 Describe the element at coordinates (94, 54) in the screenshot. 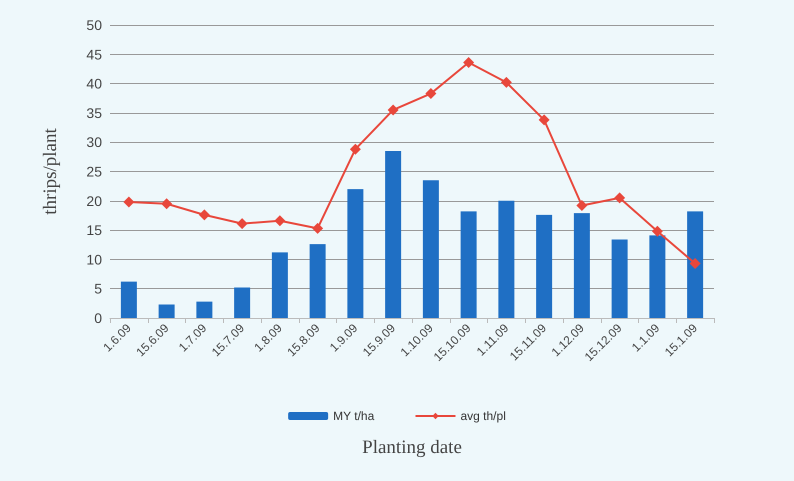

I see `y-tick-label: 45` at that location.